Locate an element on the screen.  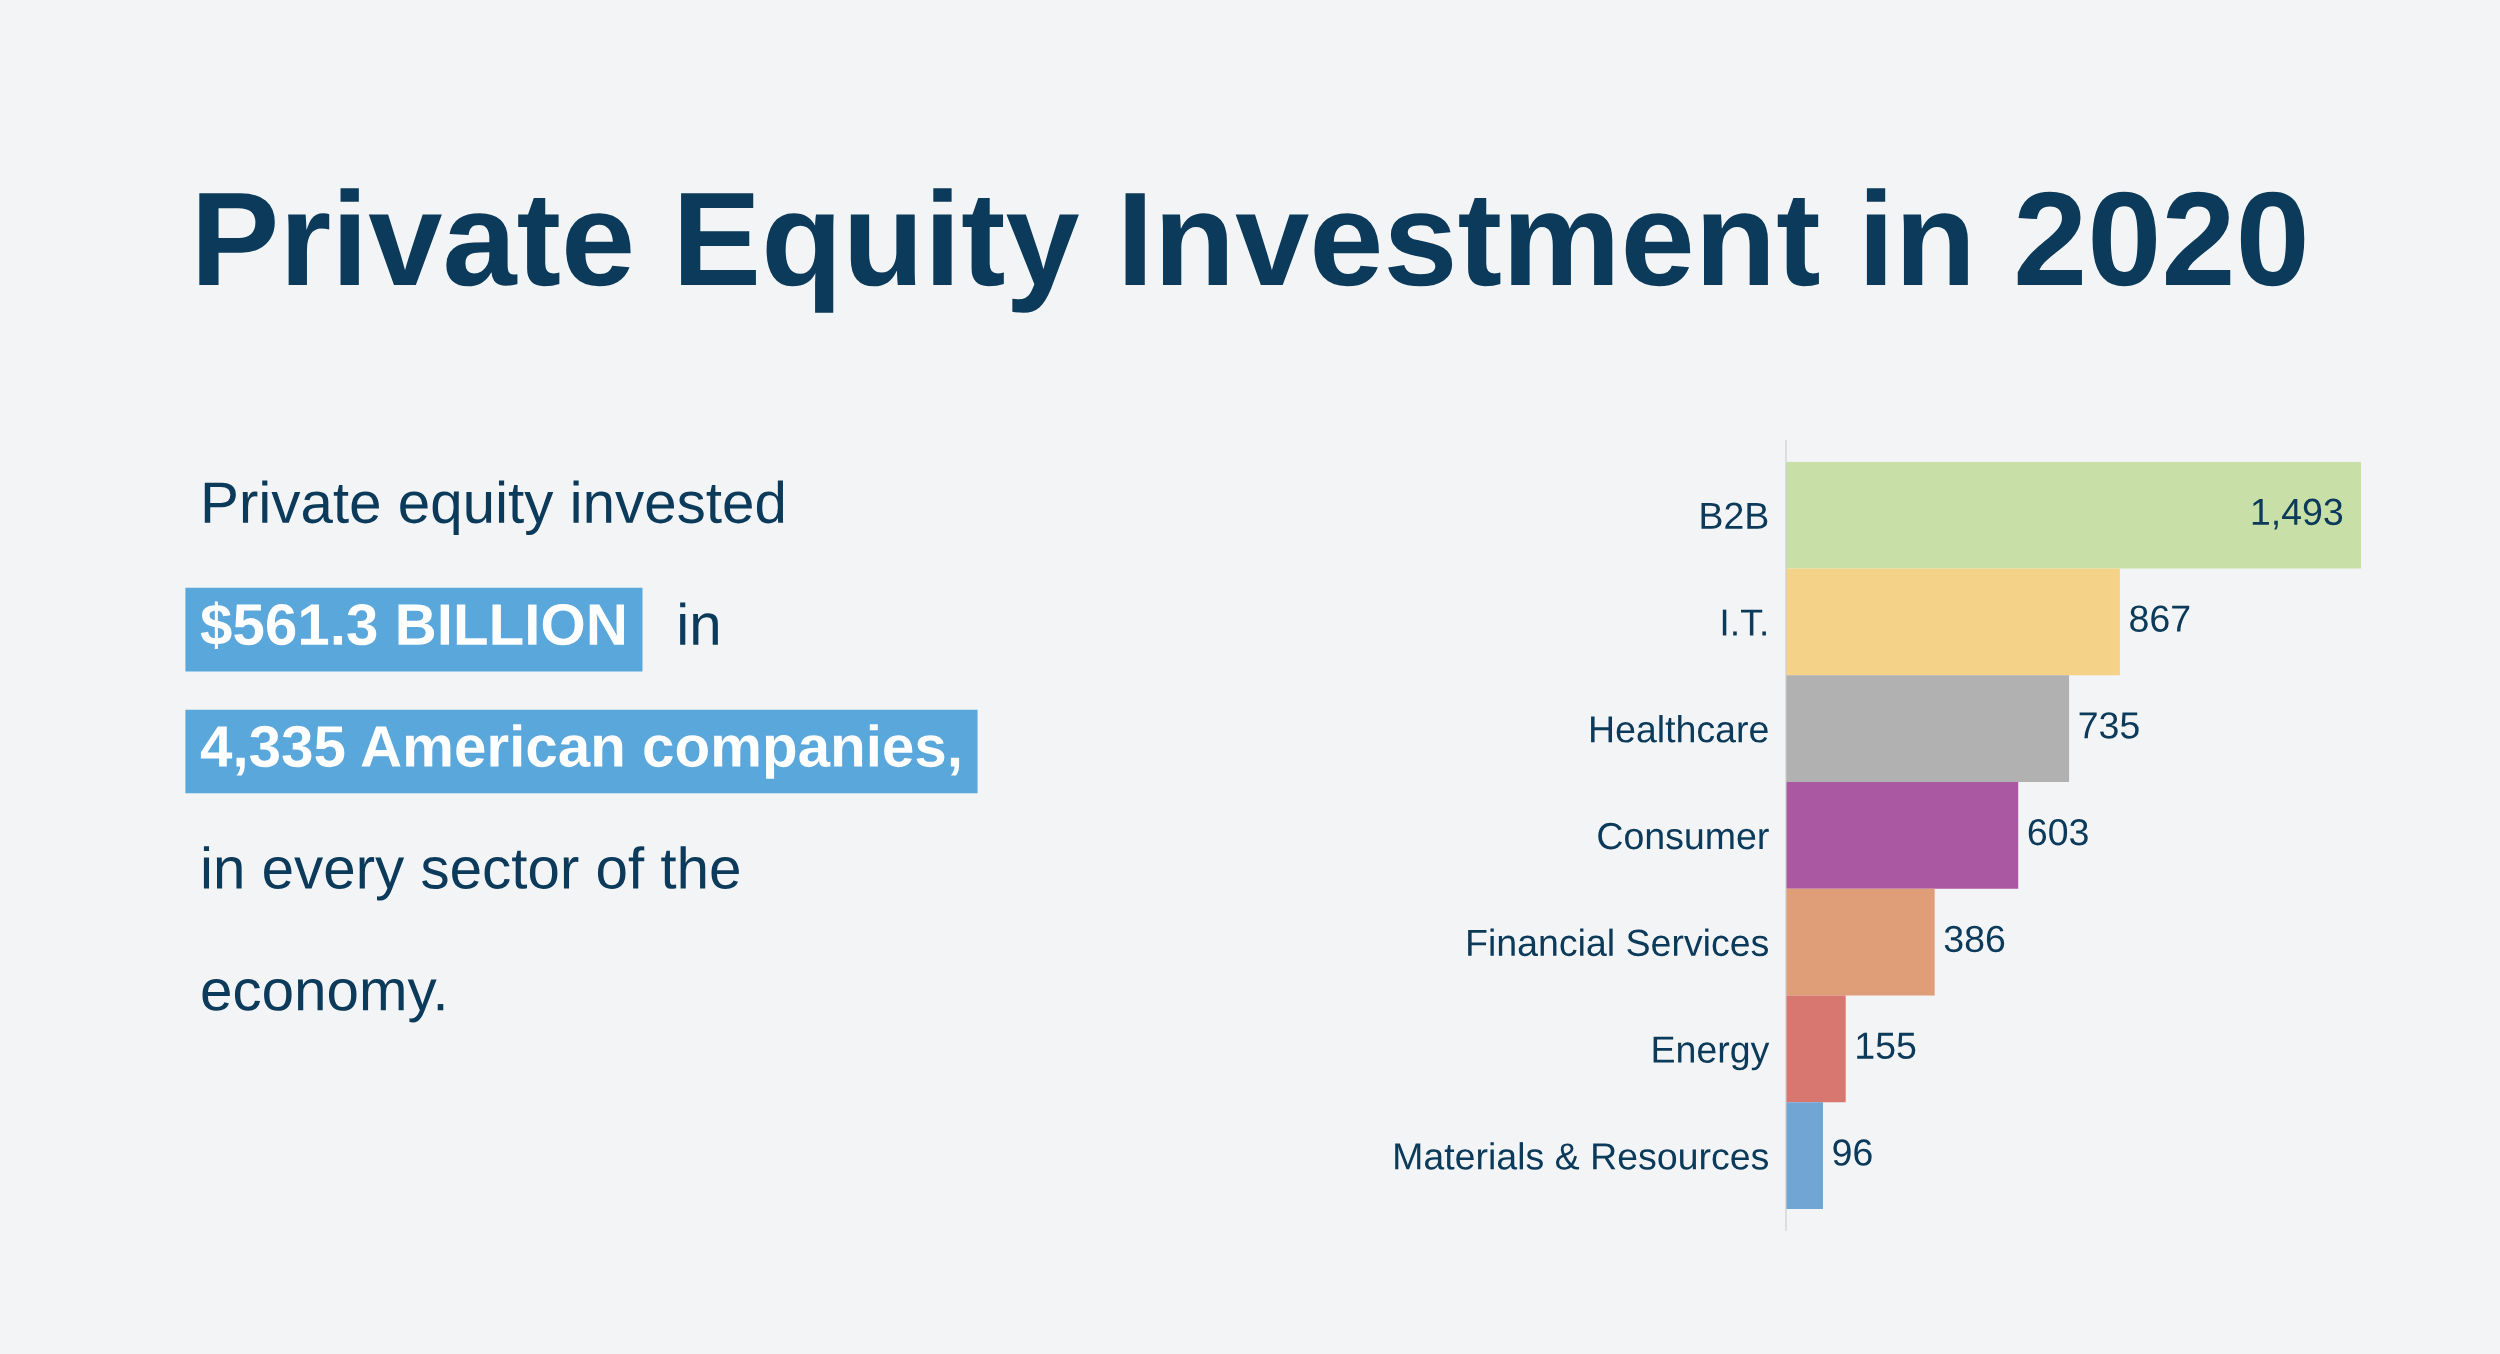
text: in is located at coordinates (699, 623).